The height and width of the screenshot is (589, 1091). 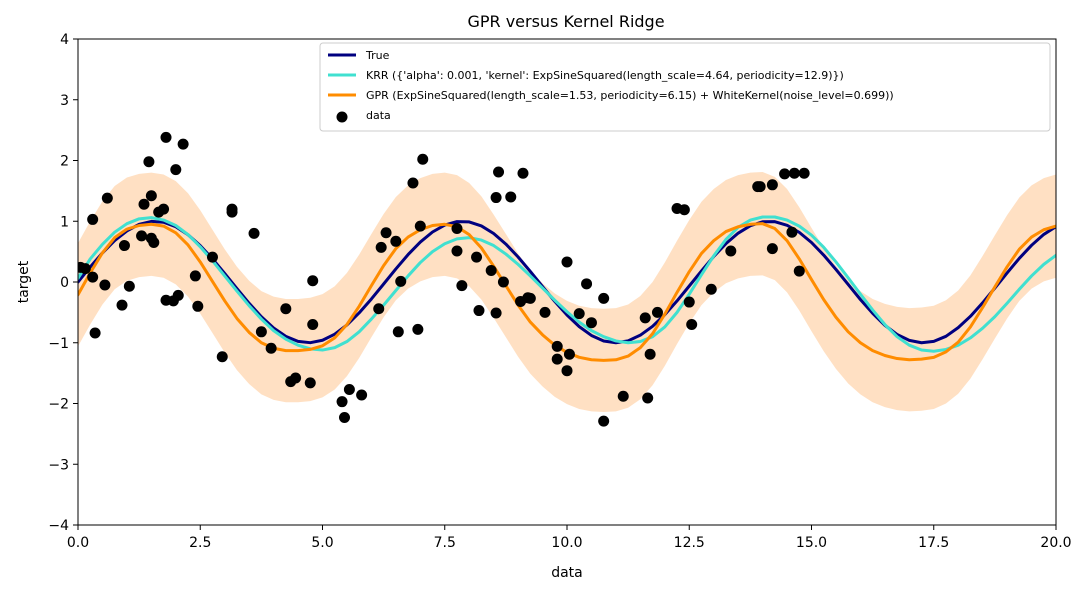 I want to click on y-tick-label: 1, so click(x=64, y=222).